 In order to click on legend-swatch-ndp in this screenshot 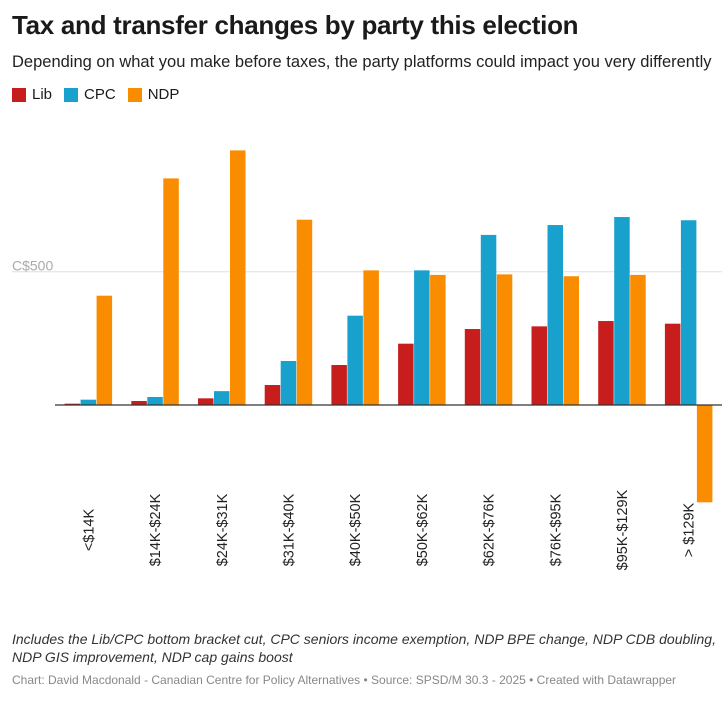, I will do `click(134, 94)`.